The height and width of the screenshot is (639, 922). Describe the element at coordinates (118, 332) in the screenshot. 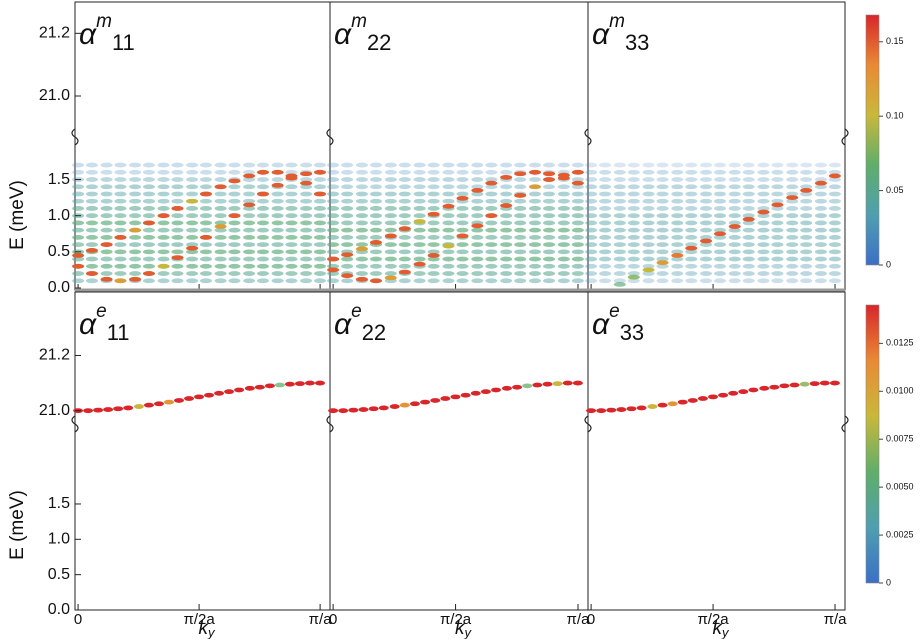

I see `panel-title-sub: 11` at that location.